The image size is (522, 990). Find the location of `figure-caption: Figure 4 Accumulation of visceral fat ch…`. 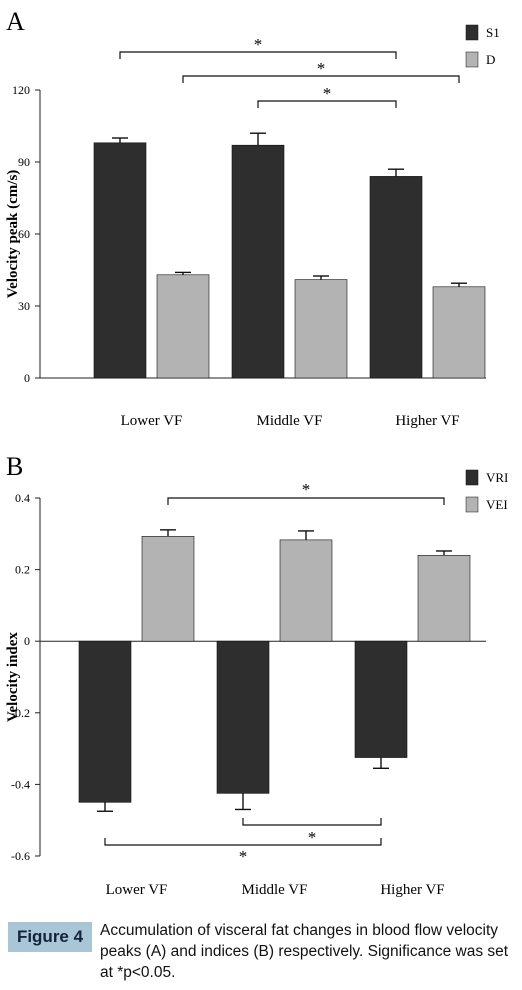

figure-caption: Figure 4 Accumulation of visceral fat ch… is located at coordinates (261, 956).